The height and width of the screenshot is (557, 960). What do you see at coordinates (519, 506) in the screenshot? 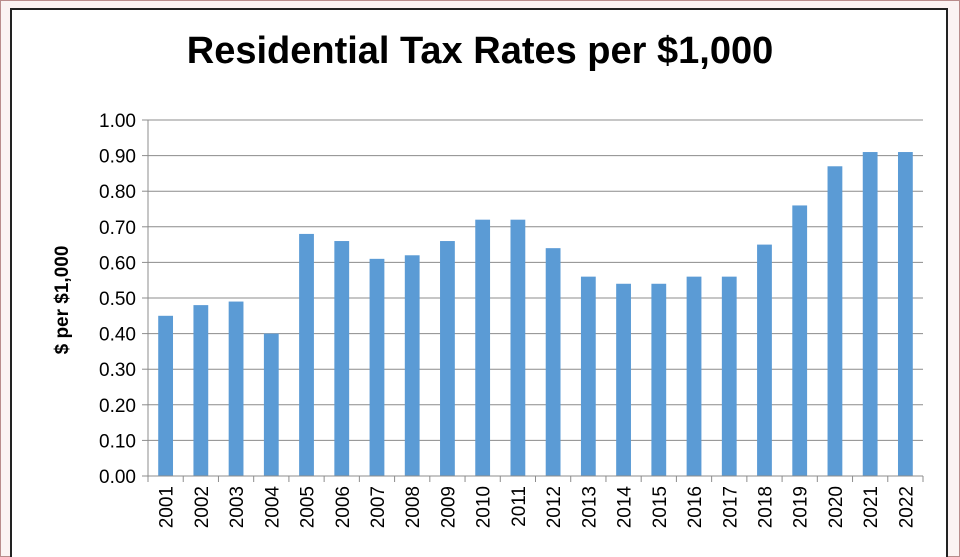
I see `x-tick-label: 2011` at bounding box center [519, 506].